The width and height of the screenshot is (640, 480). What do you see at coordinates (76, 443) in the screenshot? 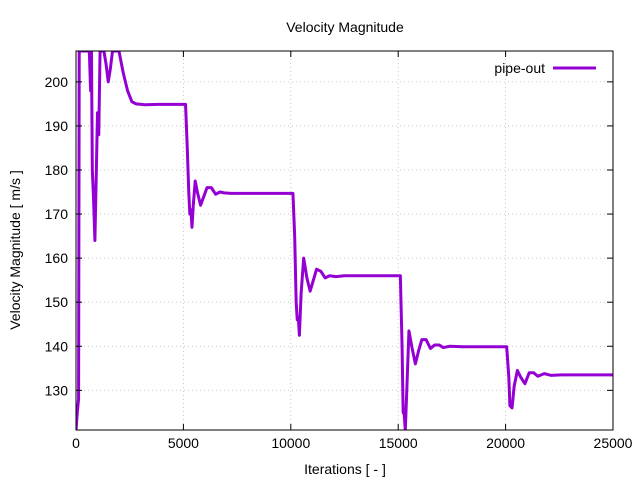
I see `x-tick-label-0: 0` at bounding box center [76, 443].